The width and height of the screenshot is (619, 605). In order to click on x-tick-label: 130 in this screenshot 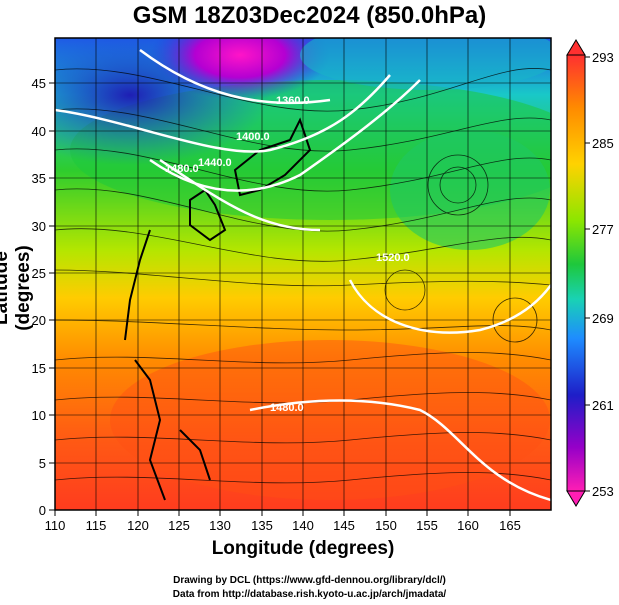, I will do `click(220, 525)`.